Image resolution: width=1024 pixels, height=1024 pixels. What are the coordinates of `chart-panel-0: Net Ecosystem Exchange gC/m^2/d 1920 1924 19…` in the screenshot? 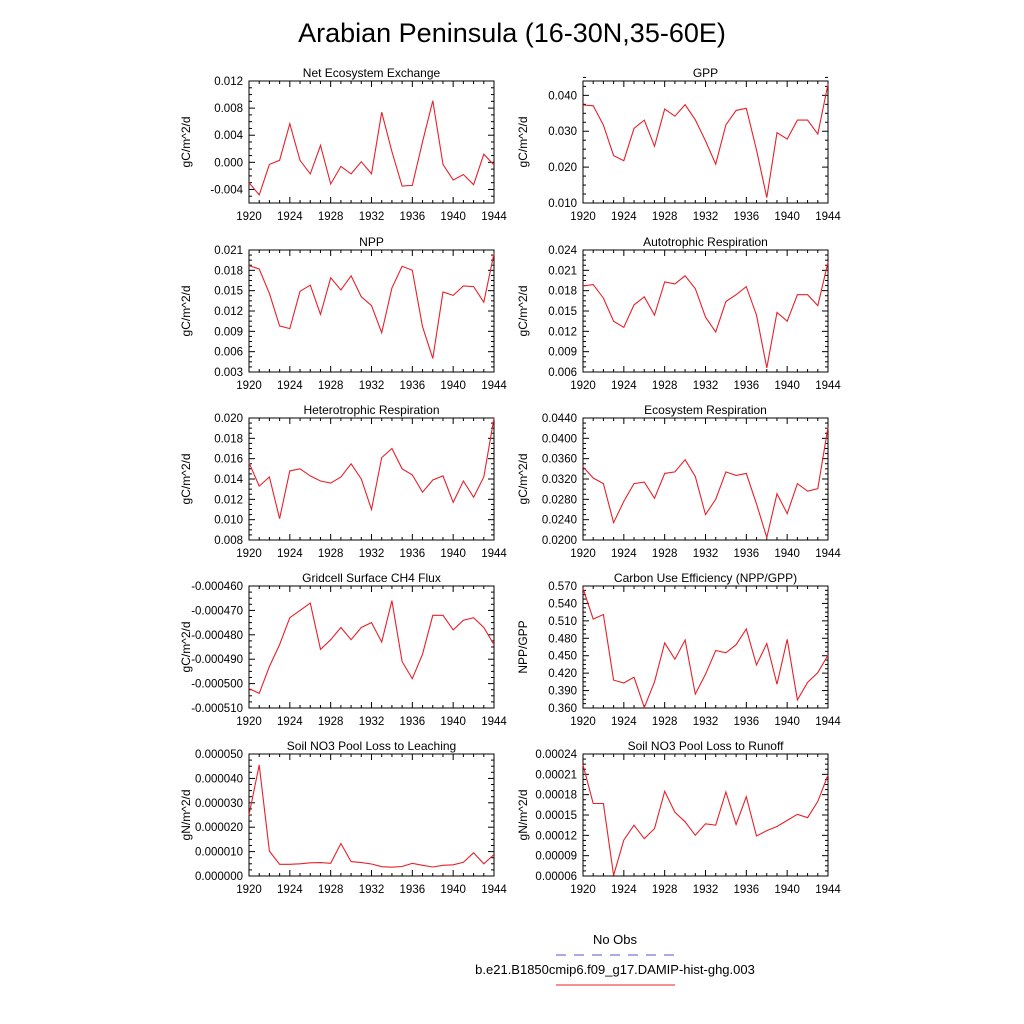 It's located at (343, 144).